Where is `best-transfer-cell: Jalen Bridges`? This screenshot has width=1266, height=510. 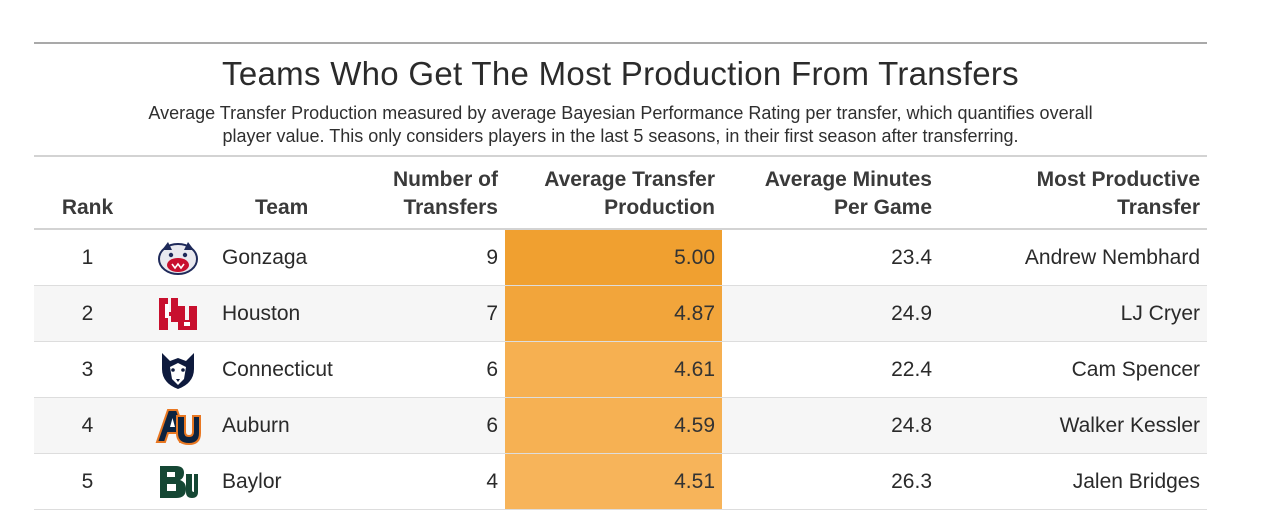 best-transfer-cell: Jalen Bridges is located at coordinates (1073, 481).